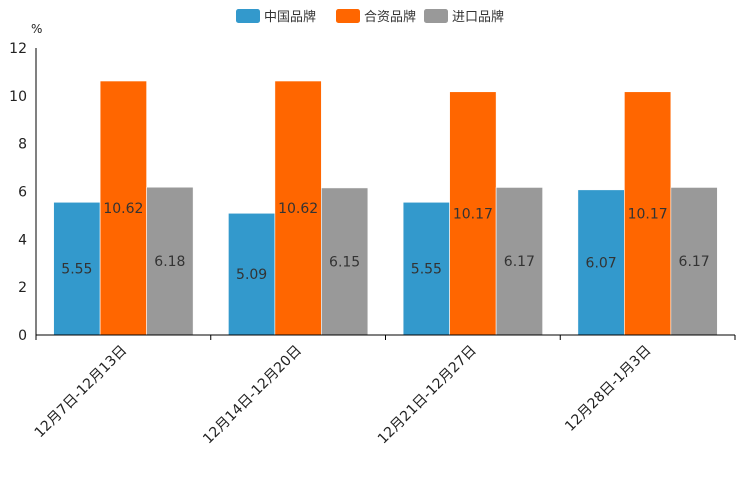 This screenshot has height=496, width=744. Describe the element at coordinates (427, 395) in the screenshot. I see `x-tick-label: 12月21日-12月27日` at that location.